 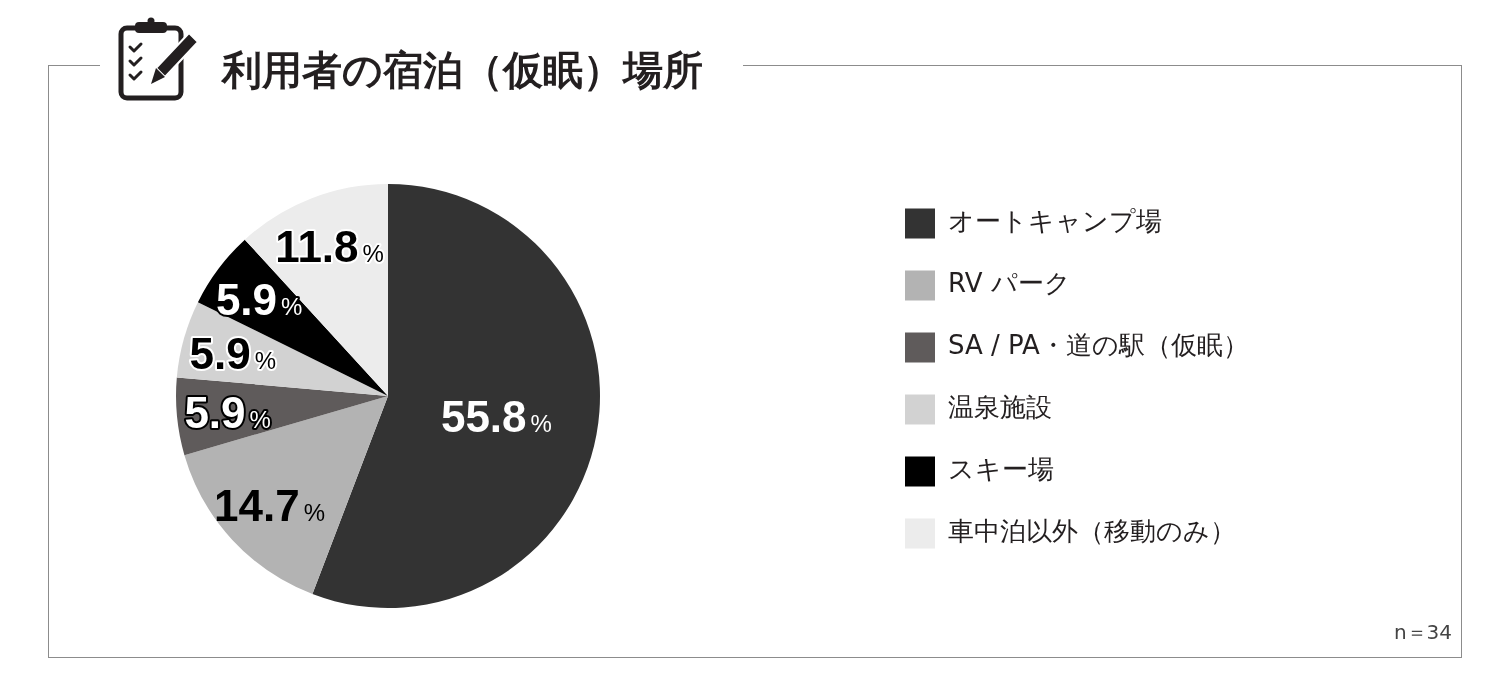 I want to click on chart-title: 利用者の宿泊（仮眠）場所, so click(x=462, y=70).